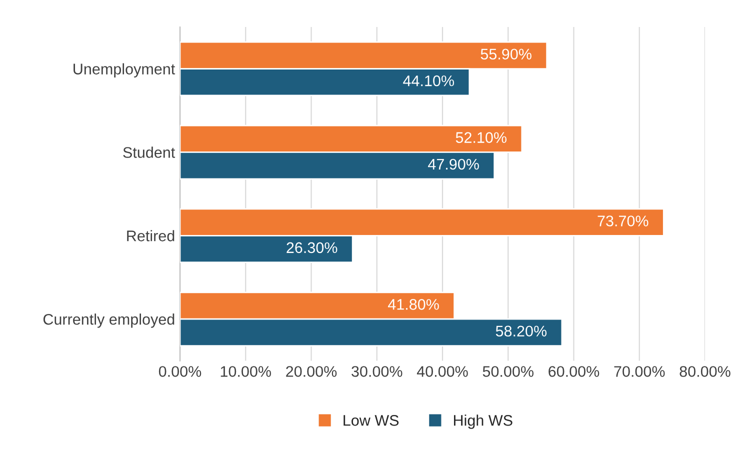 The width and height of the screenshot is (750, 451). What do you see at coordinates (442, 371) in the screenshot?
I see `x-tick-label: 40.00%` at bounding box center [442, 371].